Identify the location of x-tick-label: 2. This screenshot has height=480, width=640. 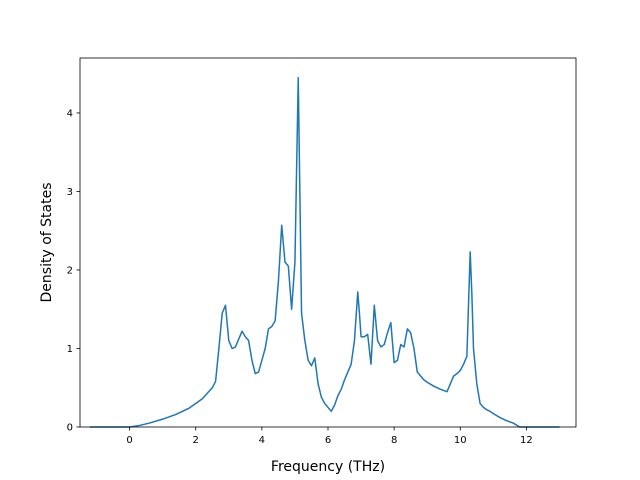
(196, 440).